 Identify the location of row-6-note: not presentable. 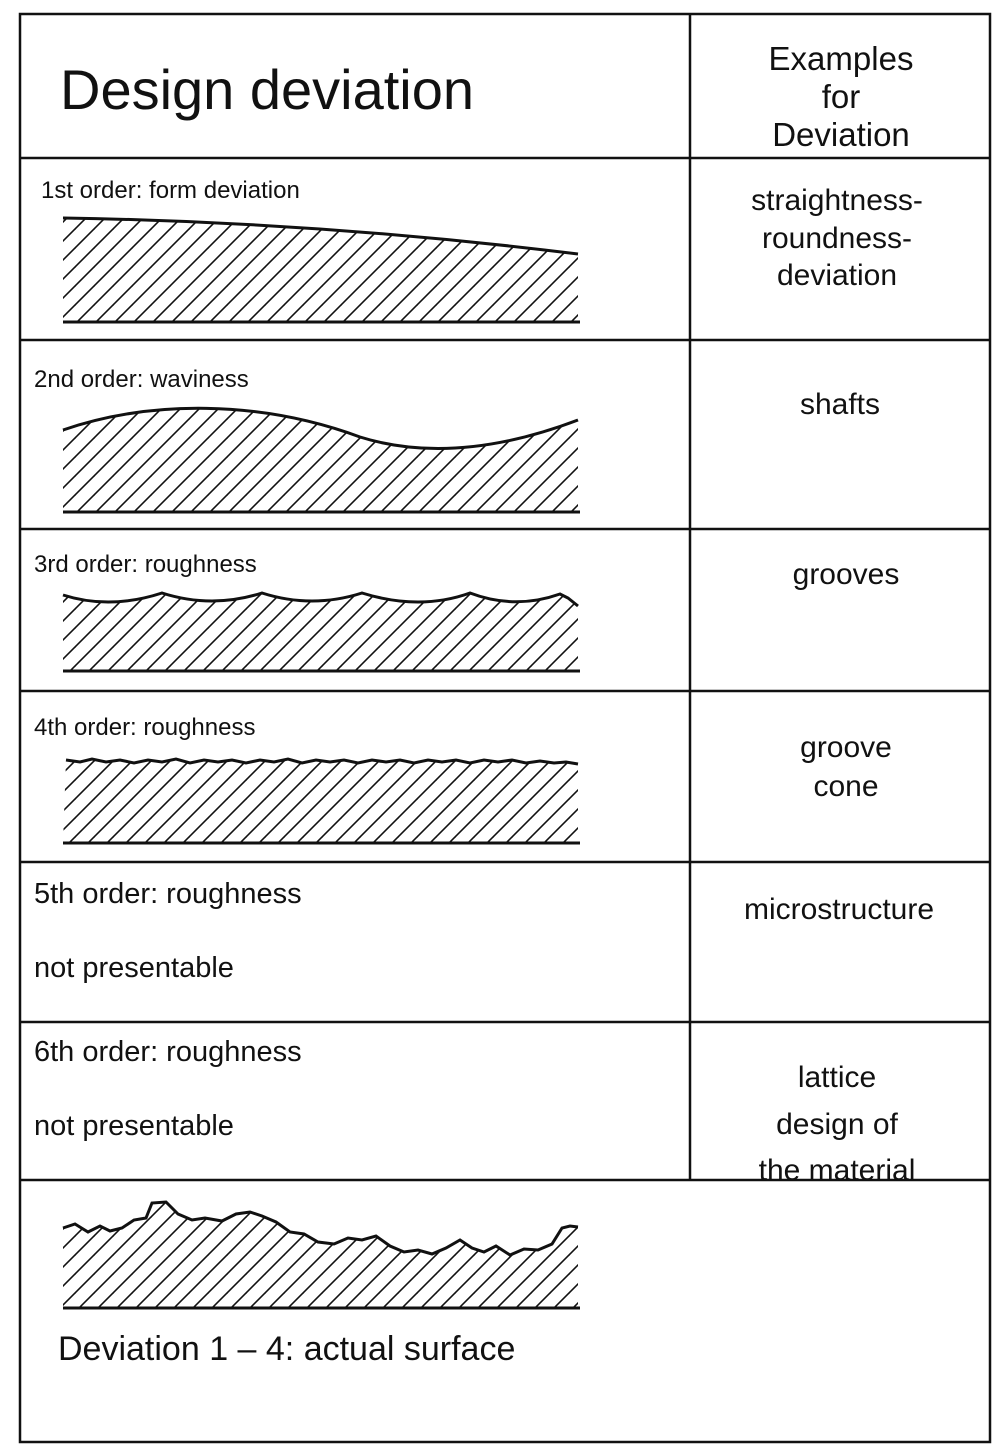
(134, 1126).